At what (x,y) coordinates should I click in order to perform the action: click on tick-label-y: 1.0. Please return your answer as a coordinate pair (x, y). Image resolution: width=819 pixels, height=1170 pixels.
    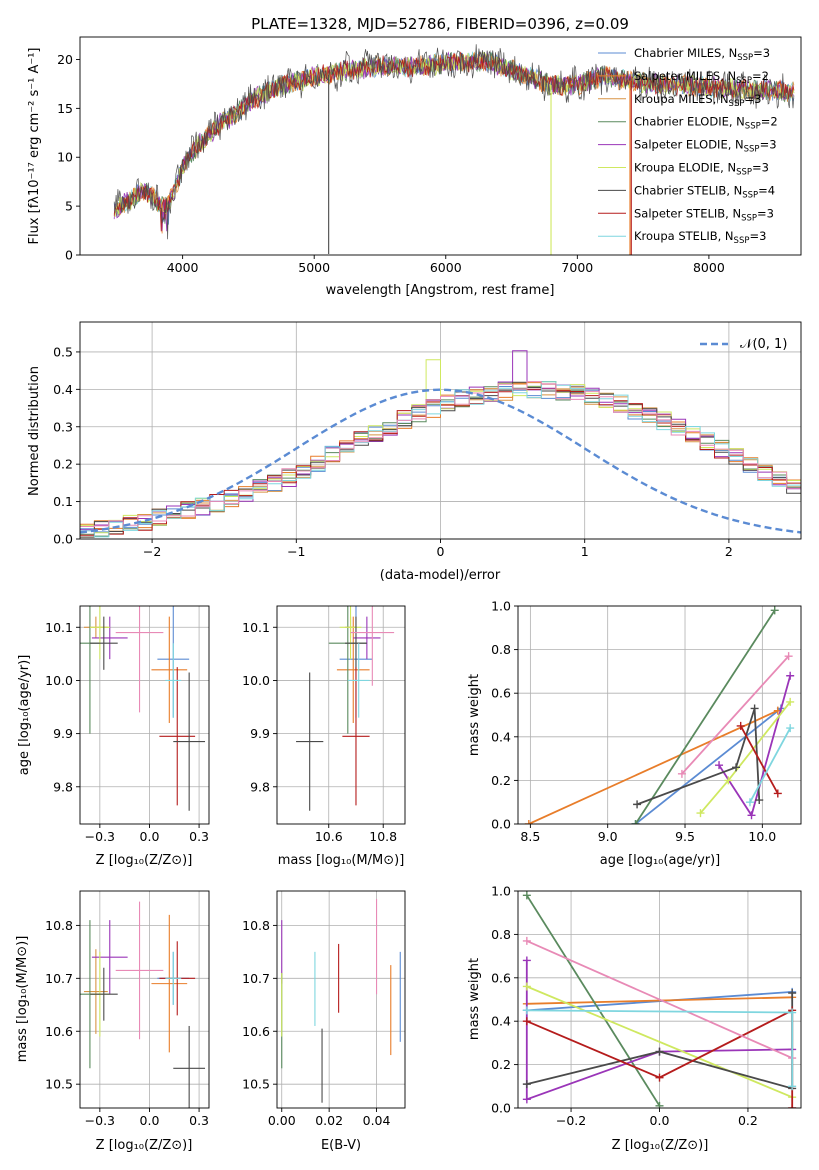
    Looking at the image, I should click on (501, 891).